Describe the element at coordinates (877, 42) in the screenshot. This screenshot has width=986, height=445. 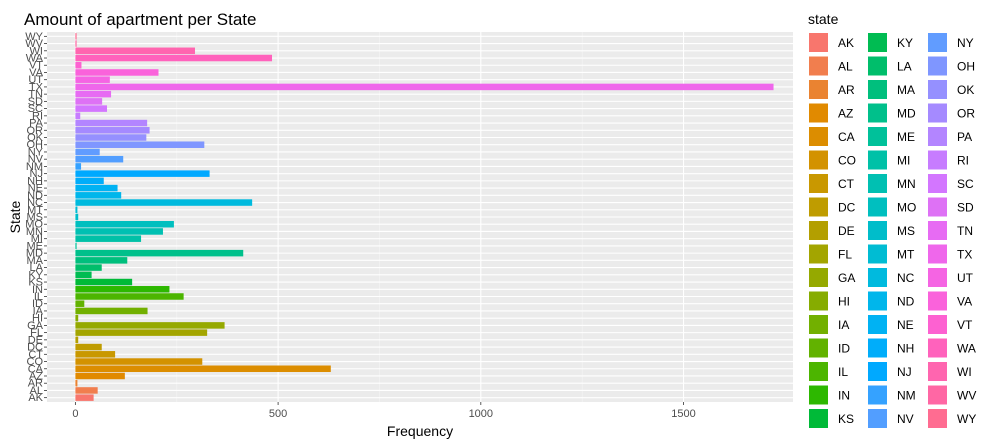
I see `legend-key-ky` at that location.